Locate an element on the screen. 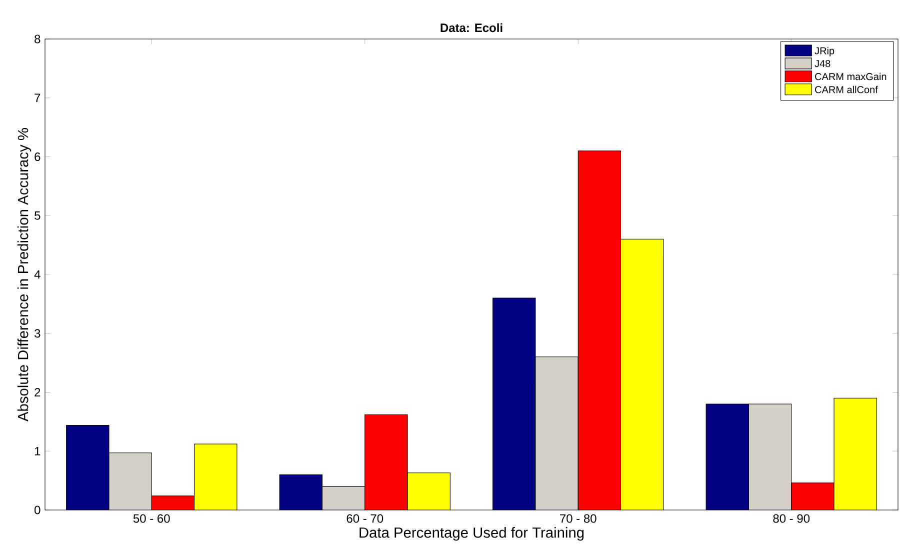 The image size is (900, 552). y-tick-label: 5 is located at coordinates (37, 215).